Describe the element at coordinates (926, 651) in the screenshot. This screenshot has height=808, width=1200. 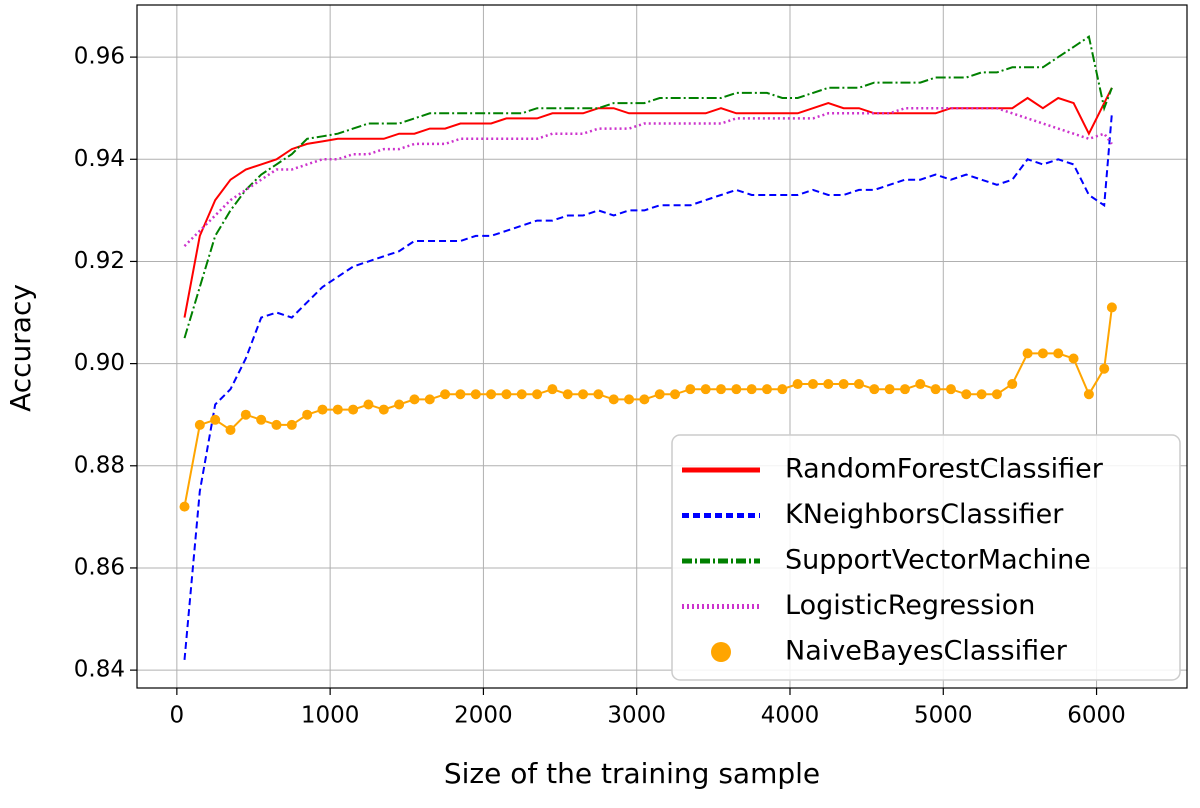
I see `legend-label: NaiveBayesClassifier` at that location.